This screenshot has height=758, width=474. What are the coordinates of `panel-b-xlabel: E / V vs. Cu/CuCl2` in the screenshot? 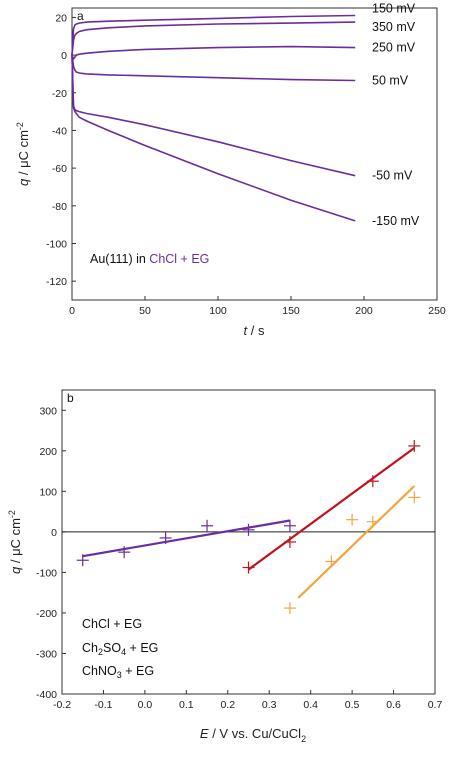 It's located at (253, 735).